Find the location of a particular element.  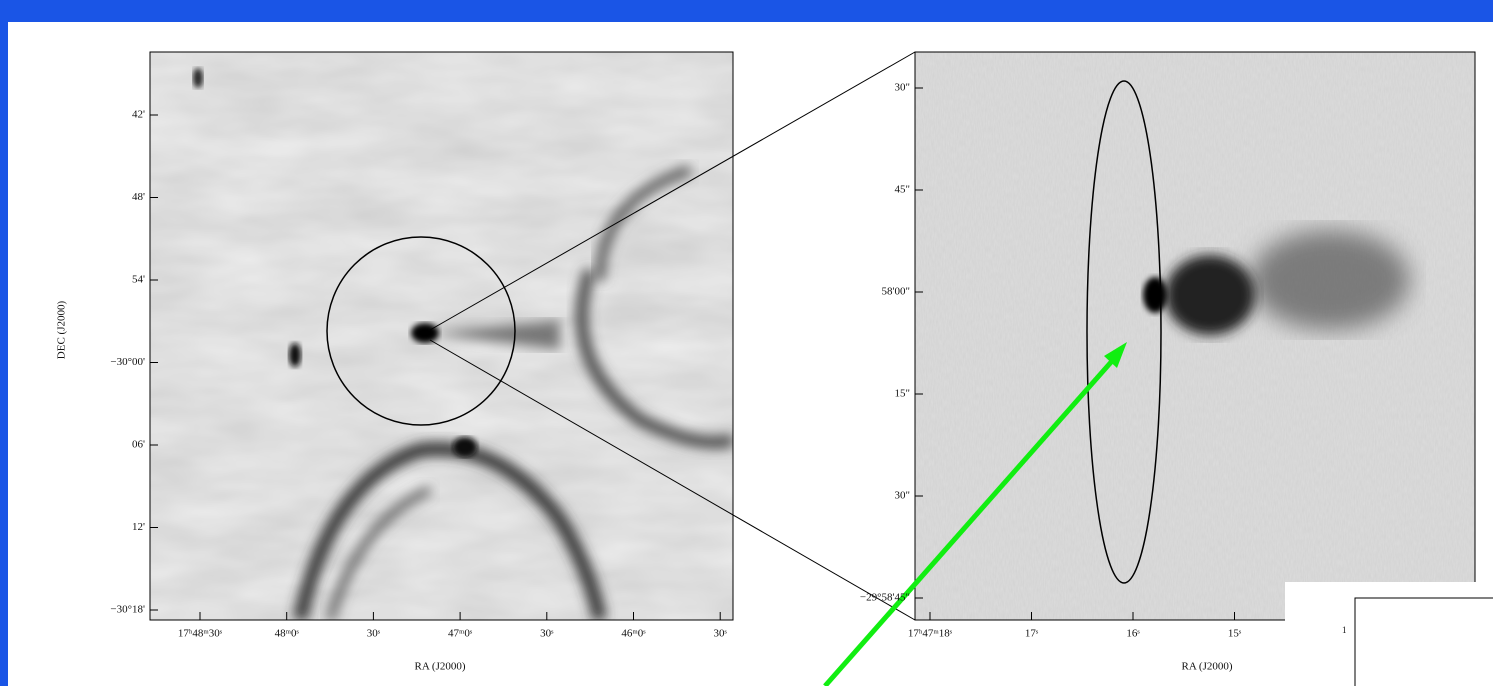

inset-axes is located at coordinates (1423, 641).